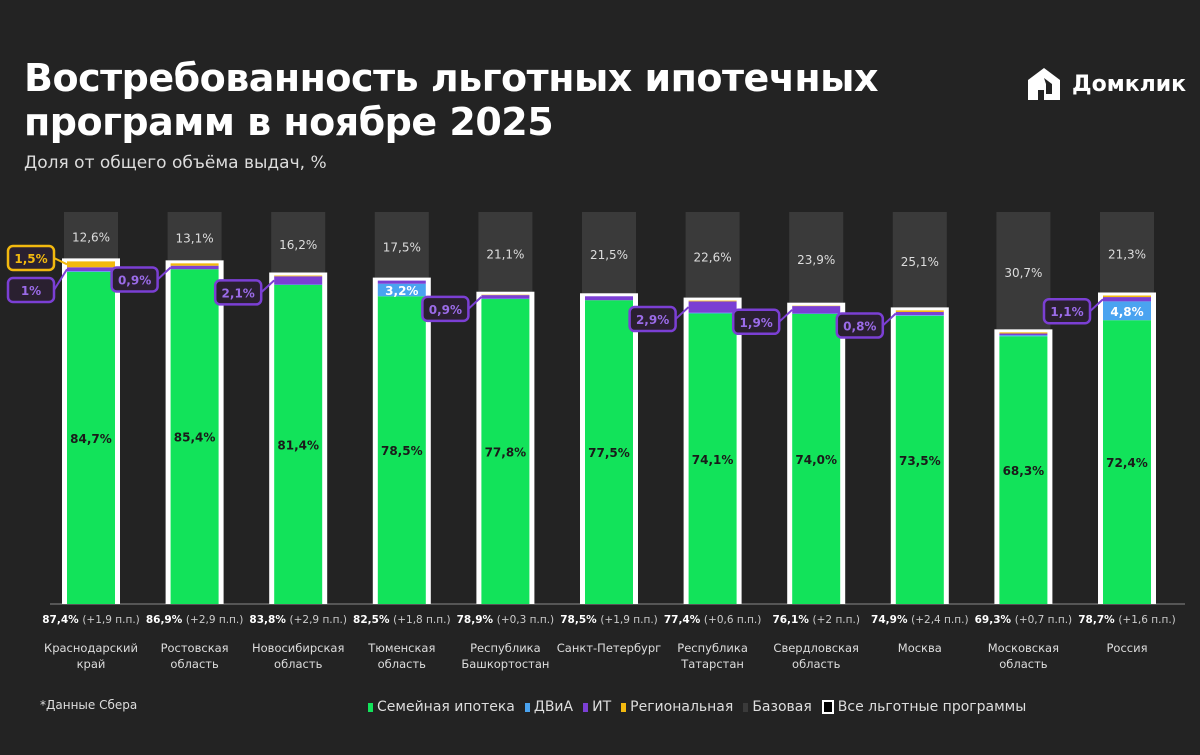 This screenshot has height=755, width=1200. I want to click on total-value: 77,4%, so click(684, 620).